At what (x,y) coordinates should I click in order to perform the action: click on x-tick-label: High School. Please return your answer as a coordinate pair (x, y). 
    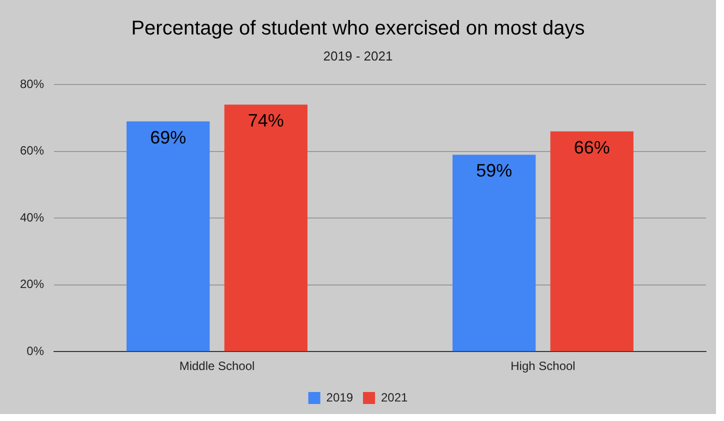
    Looking at the image, I should click on (543, 366).